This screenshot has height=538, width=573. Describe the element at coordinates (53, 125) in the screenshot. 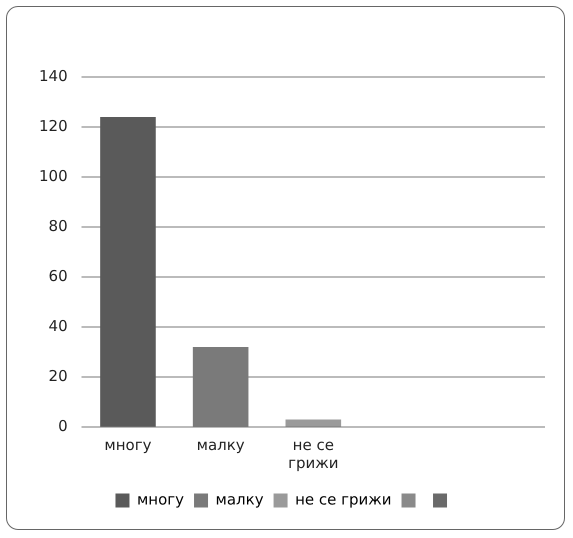

I see `y-tick-label: 120` at that location.